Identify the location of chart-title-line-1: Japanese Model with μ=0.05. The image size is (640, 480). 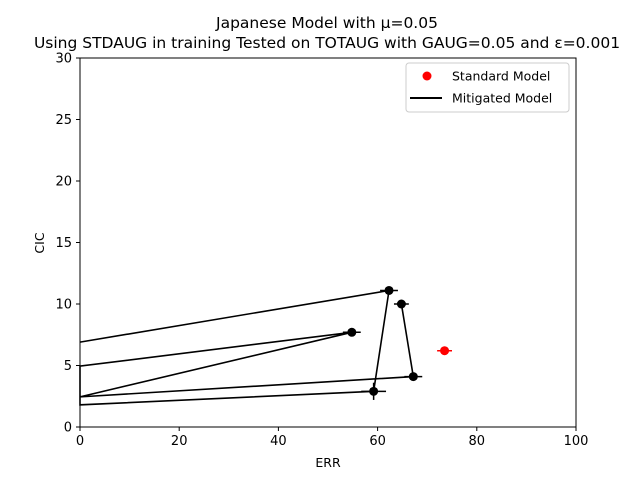
(326, 23).